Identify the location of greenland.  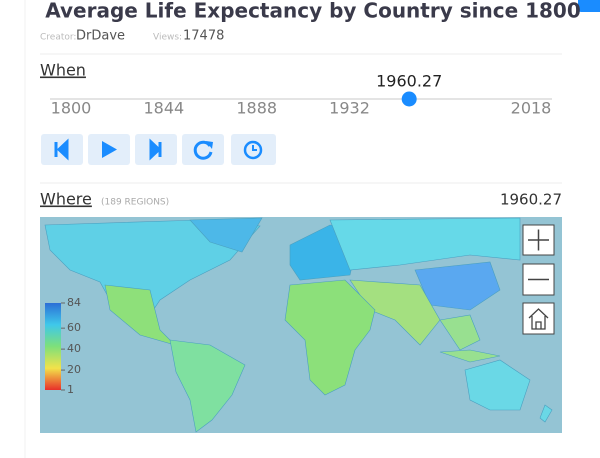
(226, 235).